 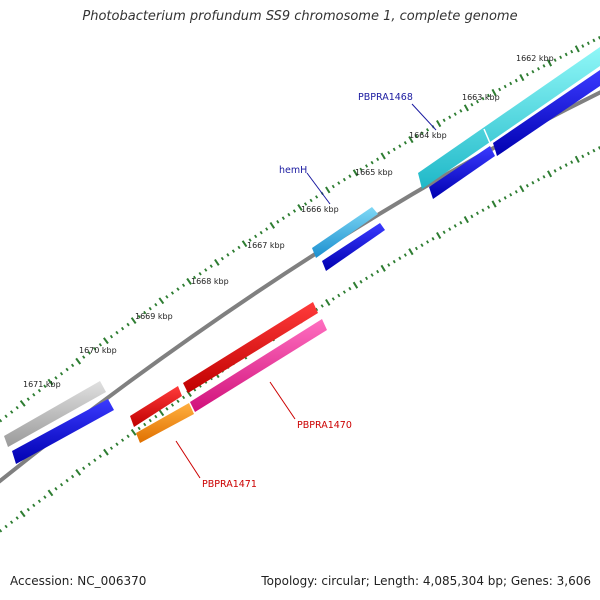 I want to click on accession-text: Accession: NC_006370, so click(x=78, y=581).